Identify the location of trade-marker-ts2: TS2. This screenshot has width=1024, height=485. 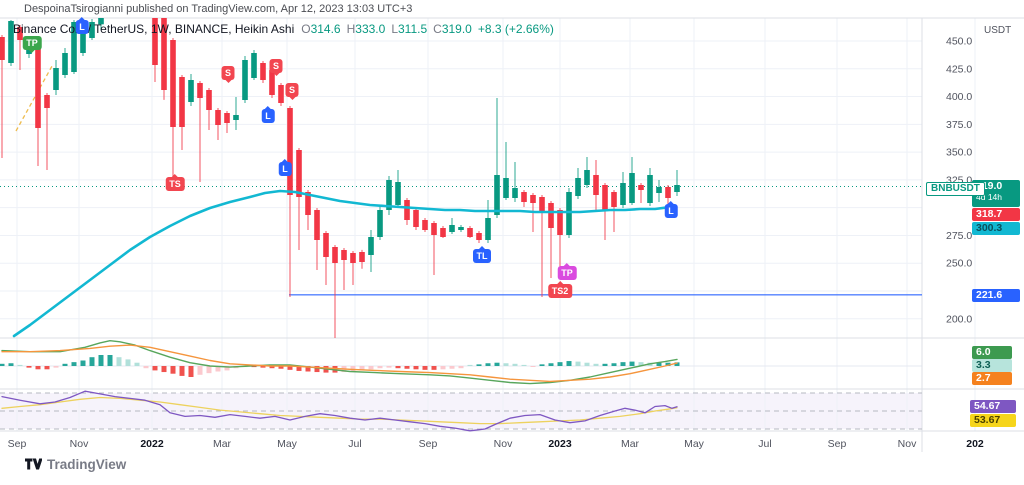
(560, 291).